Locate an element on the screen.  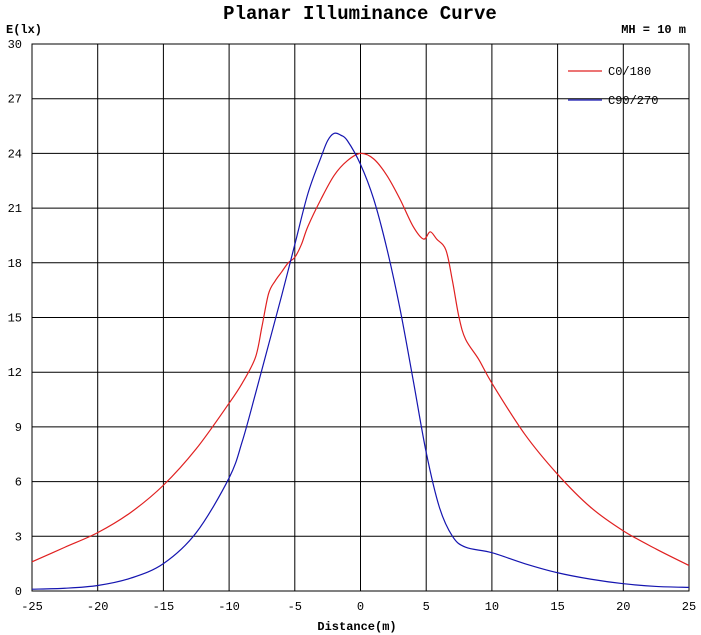
x-tick-label: -15 is located at coordinates (164, 607).